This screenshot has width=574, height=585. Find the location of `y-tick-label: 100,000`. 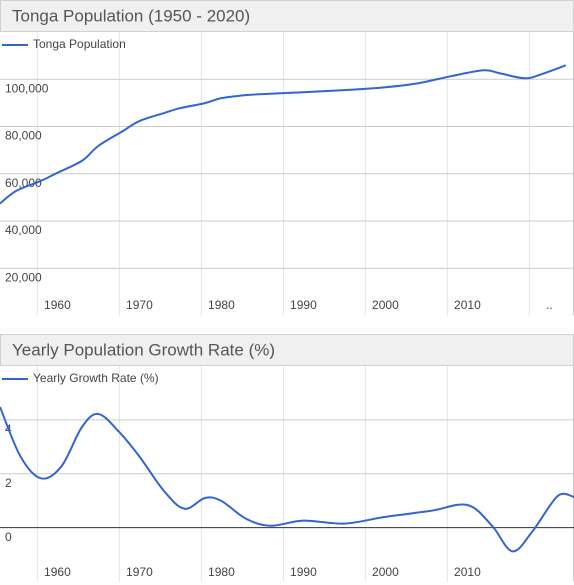

y-tick-label: 100,000 is located at coordinates (27, 88).